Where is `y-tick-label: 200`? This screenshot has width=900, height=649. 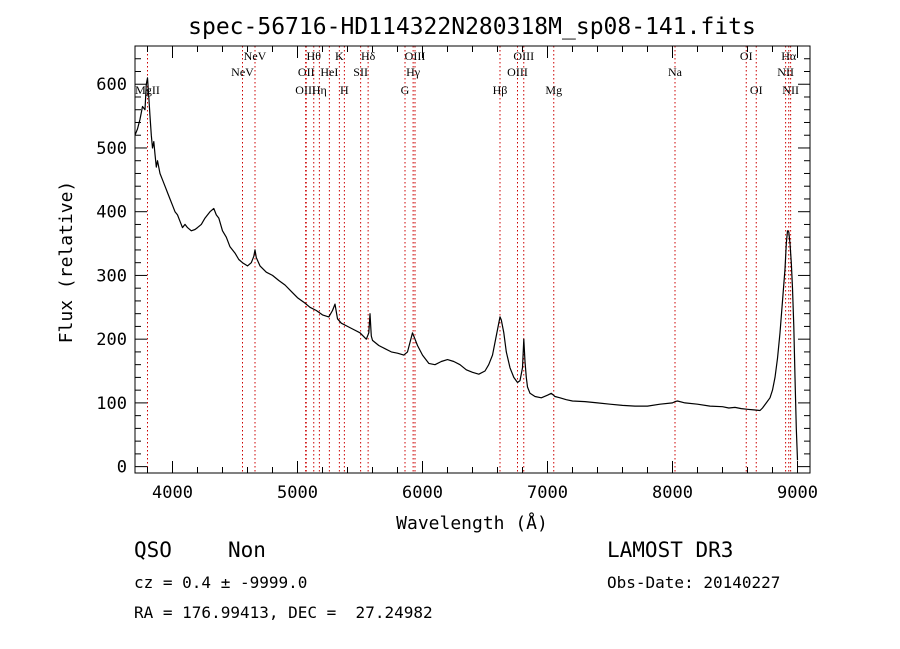 y-tick-label: 200 is located at coordinates (111, 340).